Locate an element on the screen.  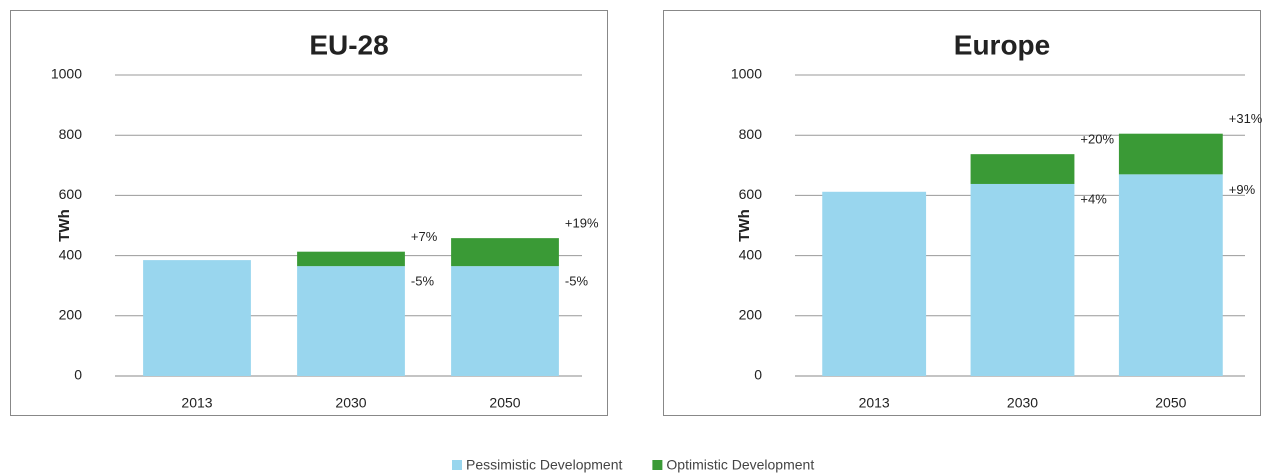
chart-title: EU-28 is located at coordinates (348, 44).